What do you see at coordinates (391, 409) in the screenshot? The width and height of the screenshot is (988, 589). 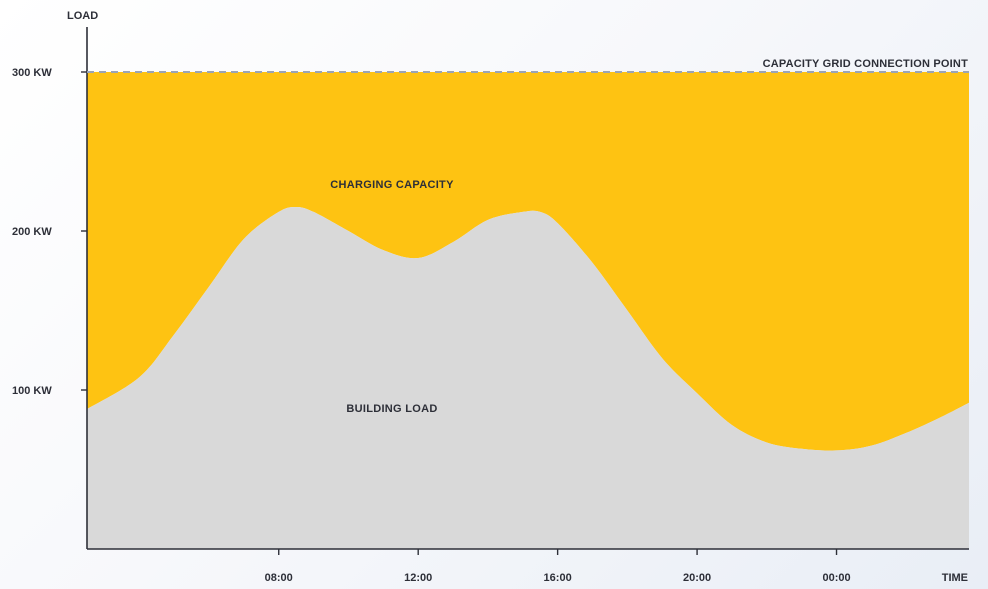 I see `building-load-label: BUILDING LOAD` at bounding box center [391, 409].